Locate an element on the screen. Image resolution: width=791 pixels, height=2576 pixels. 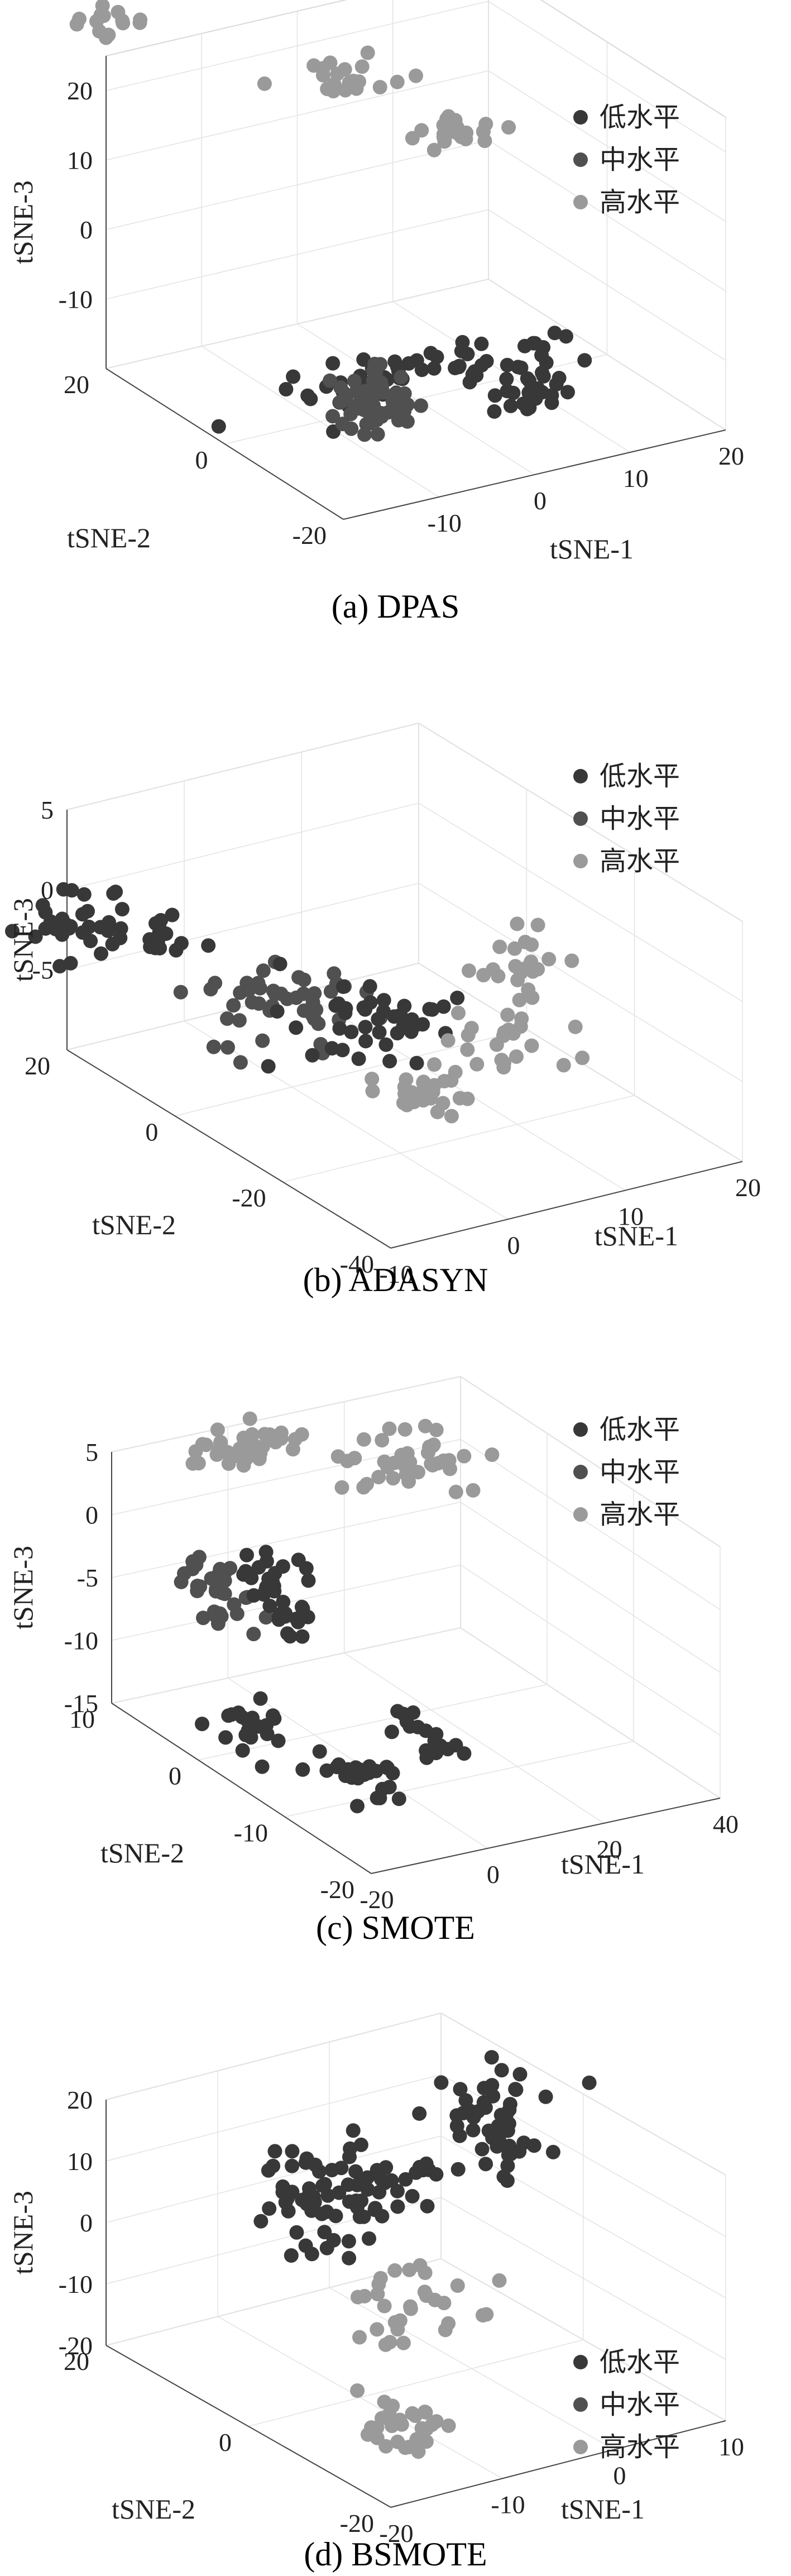
y-axis-line is located at coordinates (225, 444).